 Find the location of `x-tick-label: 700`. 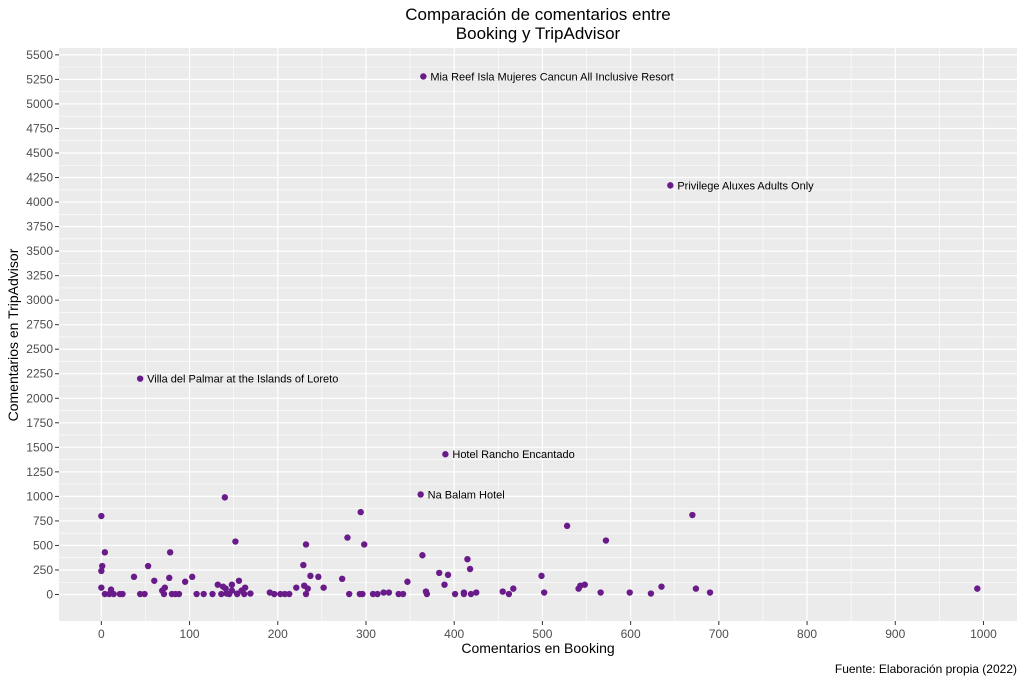

x-tick-label: 700 is located at coordinates (719, 634).